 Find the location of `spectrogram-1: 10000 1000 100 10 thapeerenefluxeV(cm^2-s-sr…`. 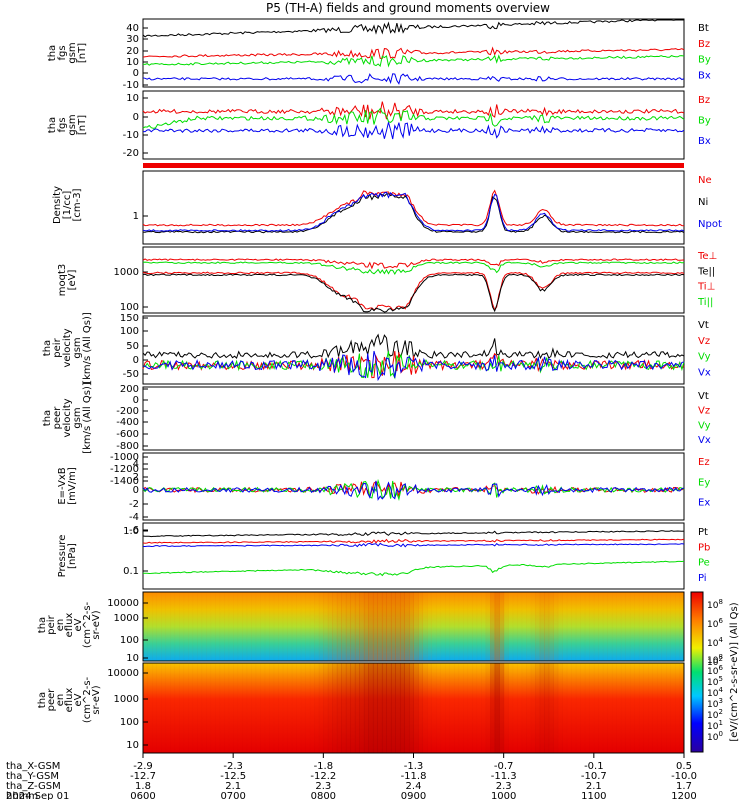

spectrogram-1: 10000 1000 100 10 thapeerenefluxeV(cm^2-s-sr… is located at coordinates (361, 708).